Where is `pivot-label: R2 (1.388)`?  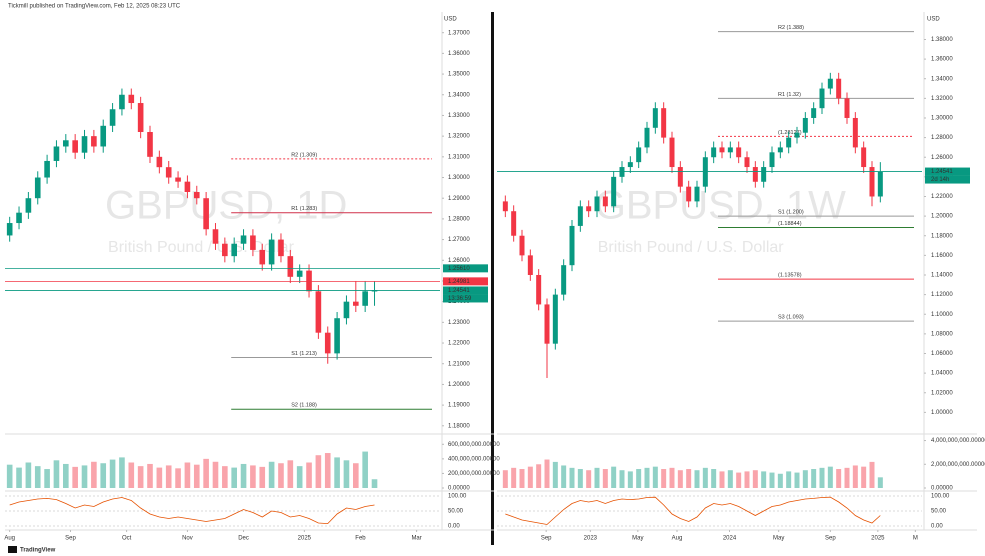 pivot-label: R2 (1.388) is located at coordinates (791, 28).